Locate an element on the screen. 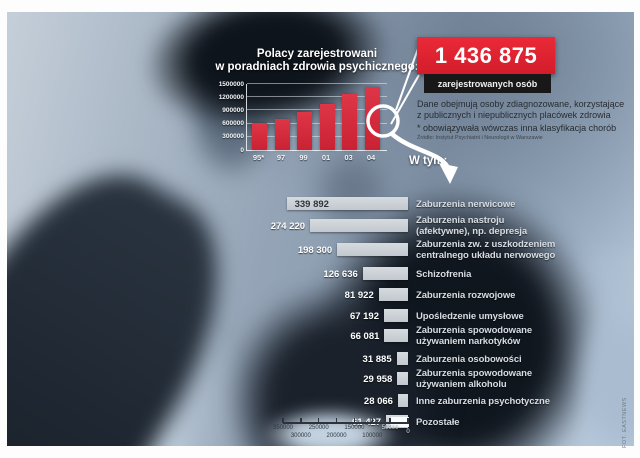  trend-y-tick-label: 0 is located at coordinates (242, 150).